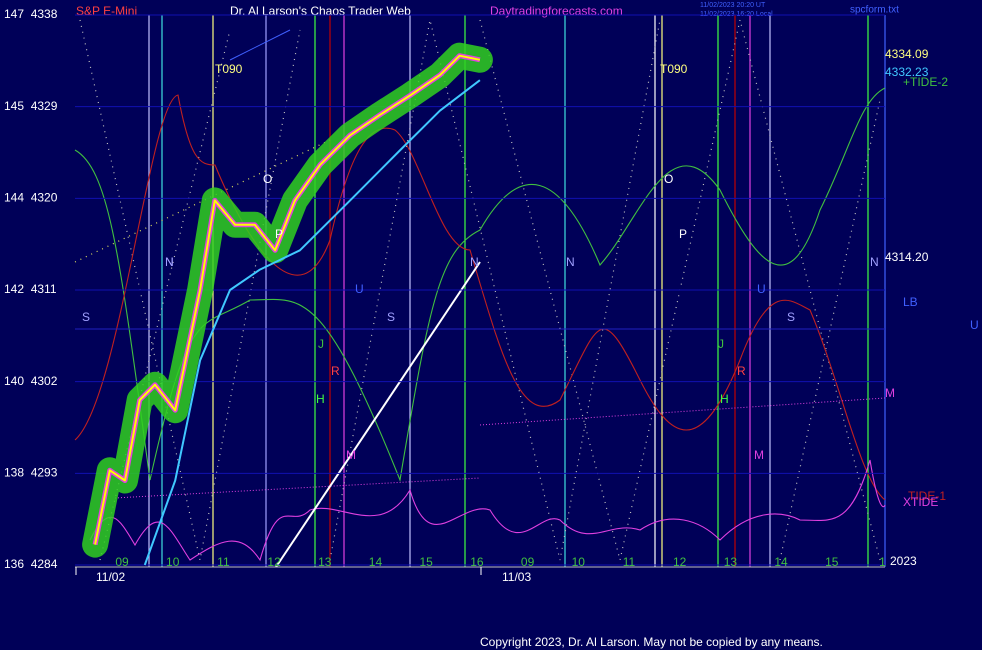 This screenshot has height=650, width=982. What do you see at coordinates (733, 5) in the screenshot?
I see `timestamp: 11/02/2023 20:20 UT` at bounding box center [733, 5].